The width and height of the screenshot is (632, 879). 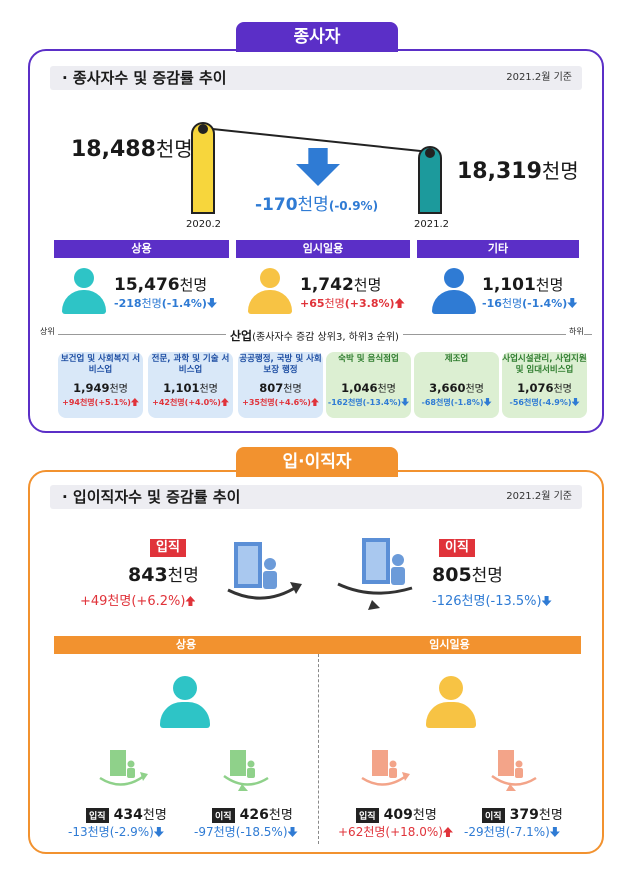 What do you see at coordinates (317, 205) in the screenshot?
I see `total-change: -170천명(-0.9%)` at bounding box center [317, 205].